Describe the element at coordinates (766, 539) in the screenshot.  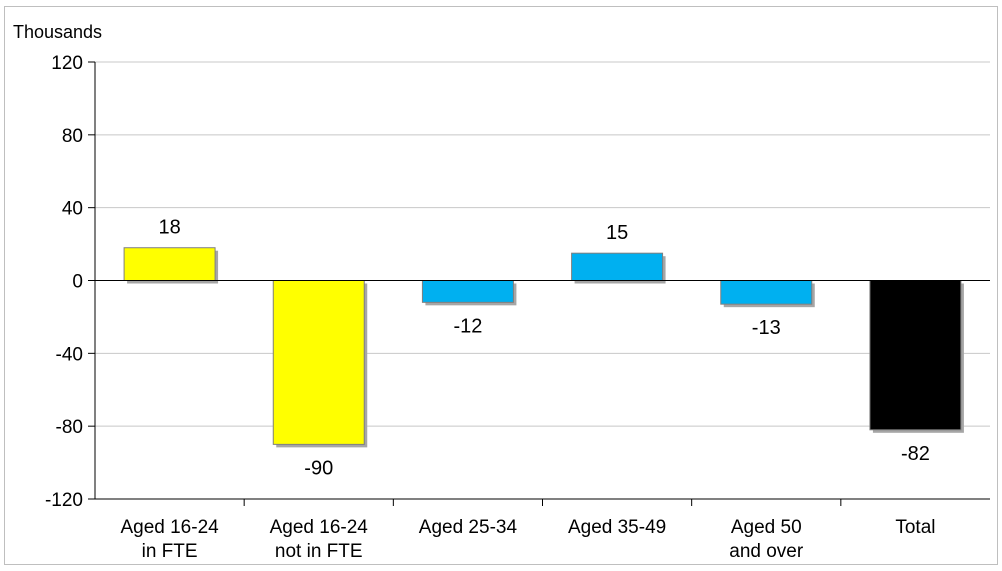
I see `x-category-label: Aged 50 and over` at that location.